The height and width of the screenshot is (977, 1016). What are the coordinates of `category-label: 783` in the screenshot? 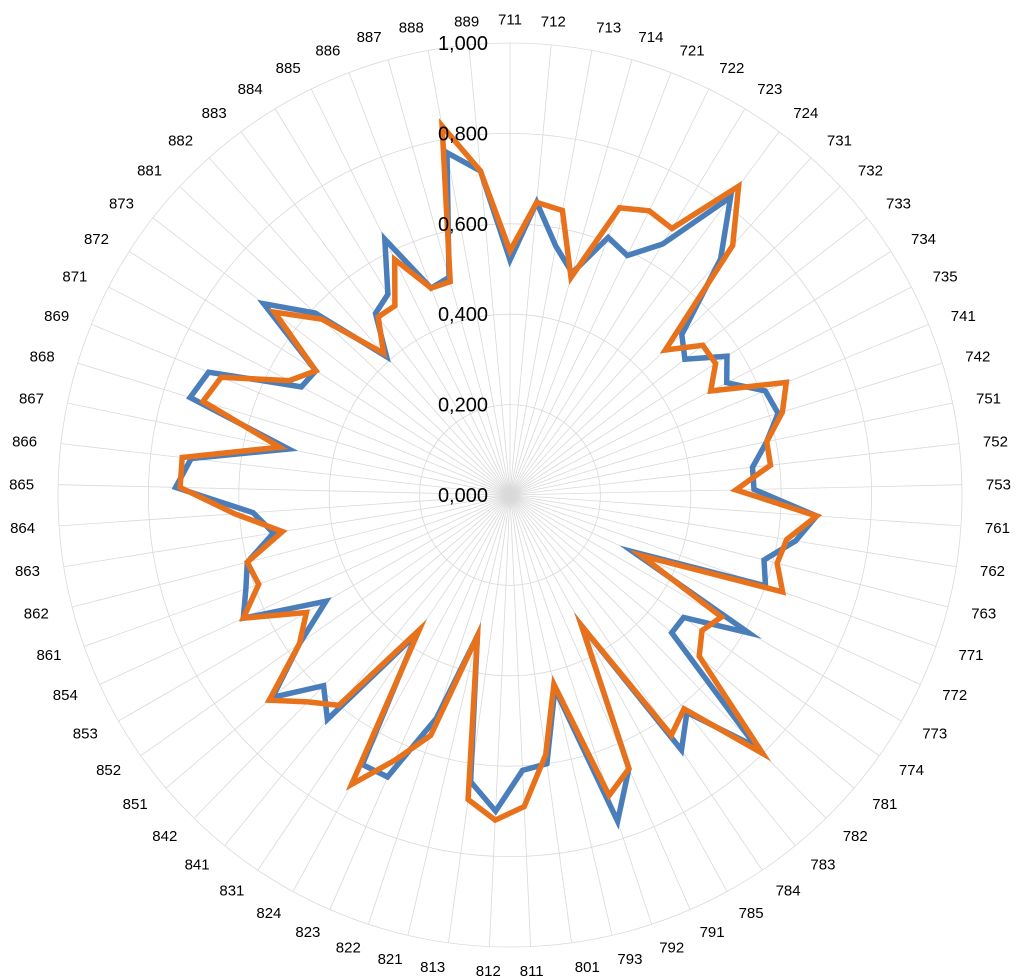 It's located at (822, 865).